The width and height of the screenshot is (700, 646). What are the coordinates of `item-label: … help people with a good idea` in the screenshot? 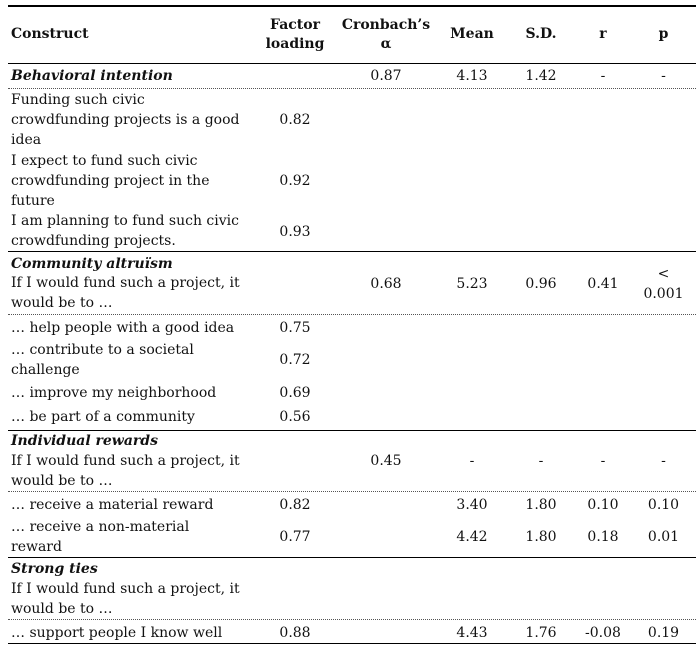 It's located at (123, 328).